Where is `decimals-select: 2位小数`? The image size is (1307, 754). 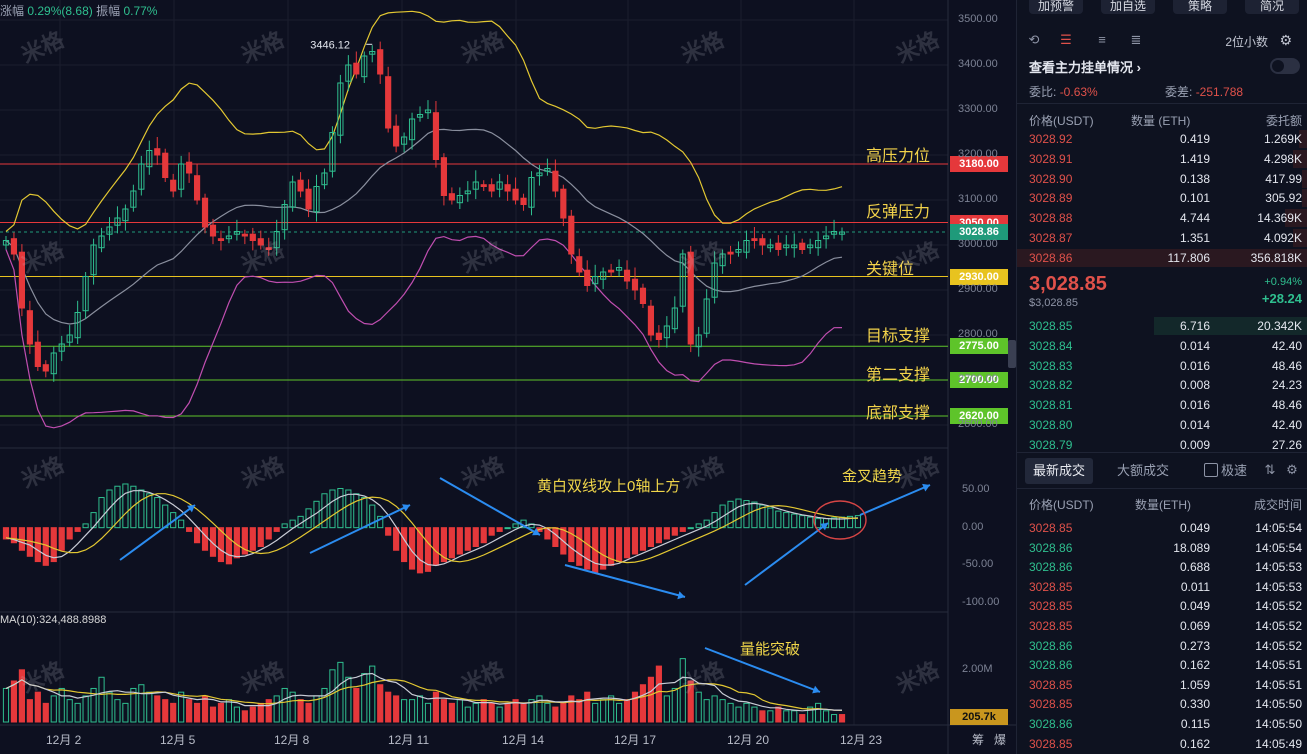
decimals-select: 2位小数 is located at coordinates (1246, 42).